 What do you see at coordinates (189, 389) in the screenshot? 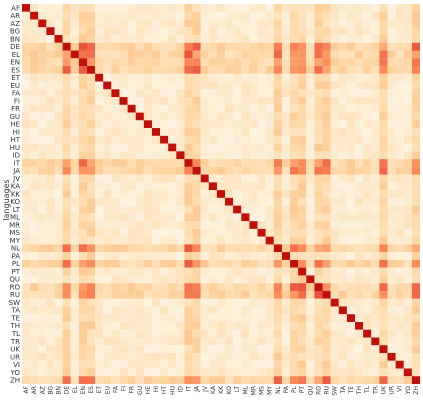
I see `x-tick-label: IT` at bounding box center [189, 389].